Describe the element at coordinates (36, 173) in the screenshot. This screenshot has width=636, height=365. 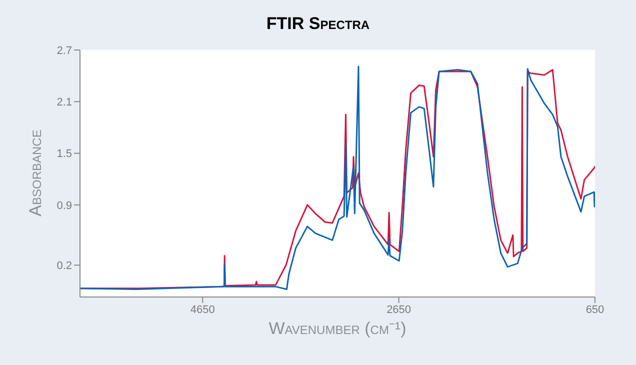
I see `y-axis-title: Absorbance` at that location.